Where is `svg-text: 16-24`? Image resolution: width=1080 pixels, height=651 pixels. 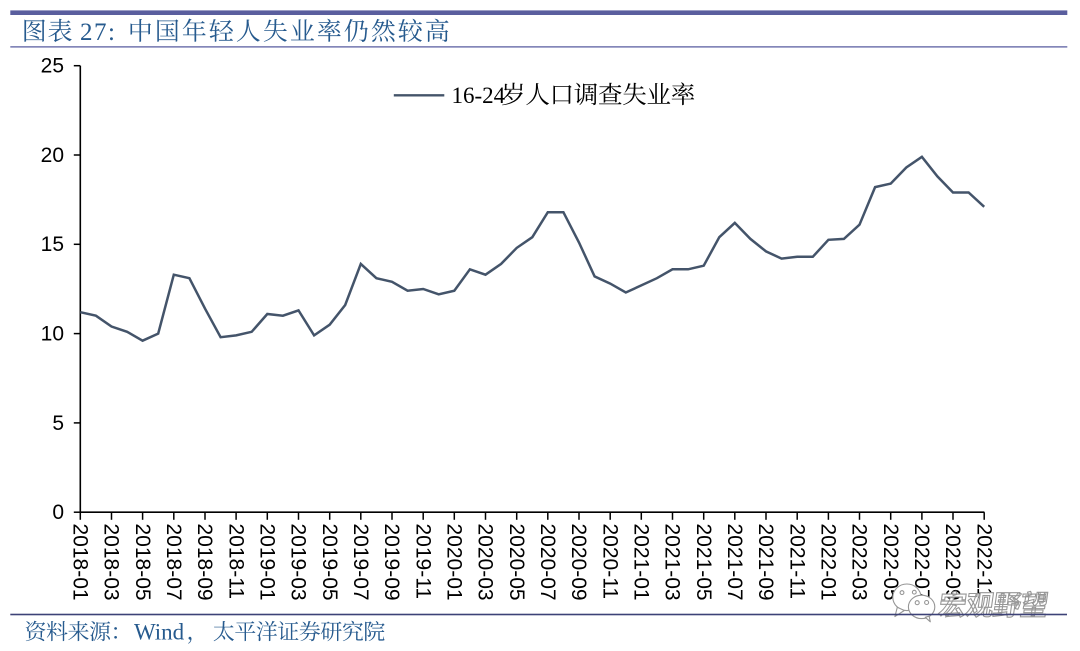
svg-text: 16-24 is located at coordinates (479, 95).